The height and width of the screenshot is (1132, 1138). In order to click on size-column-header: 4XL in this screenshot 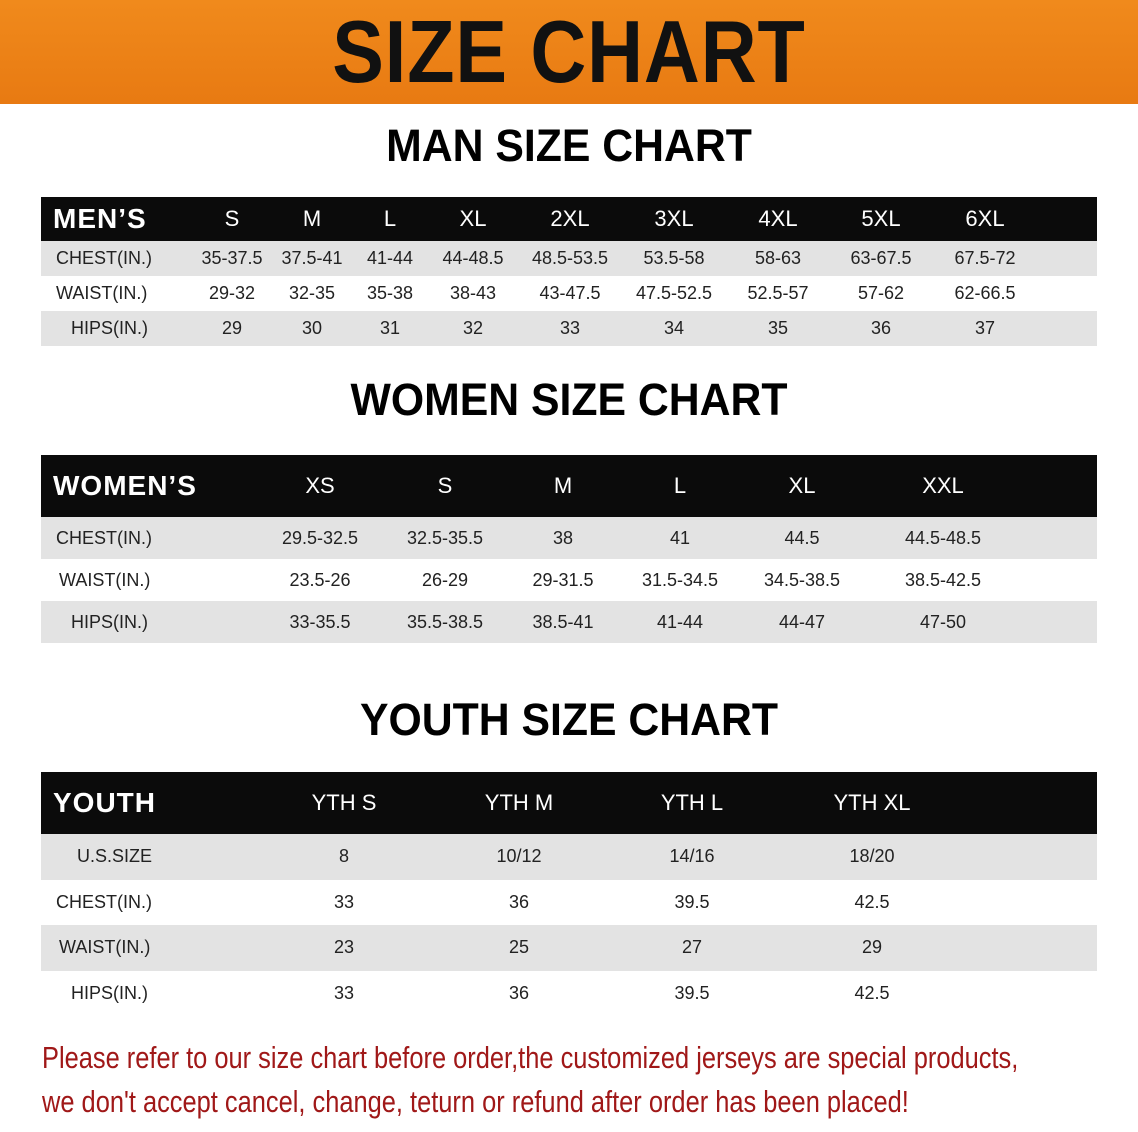, I will do `click(778, 218)`.